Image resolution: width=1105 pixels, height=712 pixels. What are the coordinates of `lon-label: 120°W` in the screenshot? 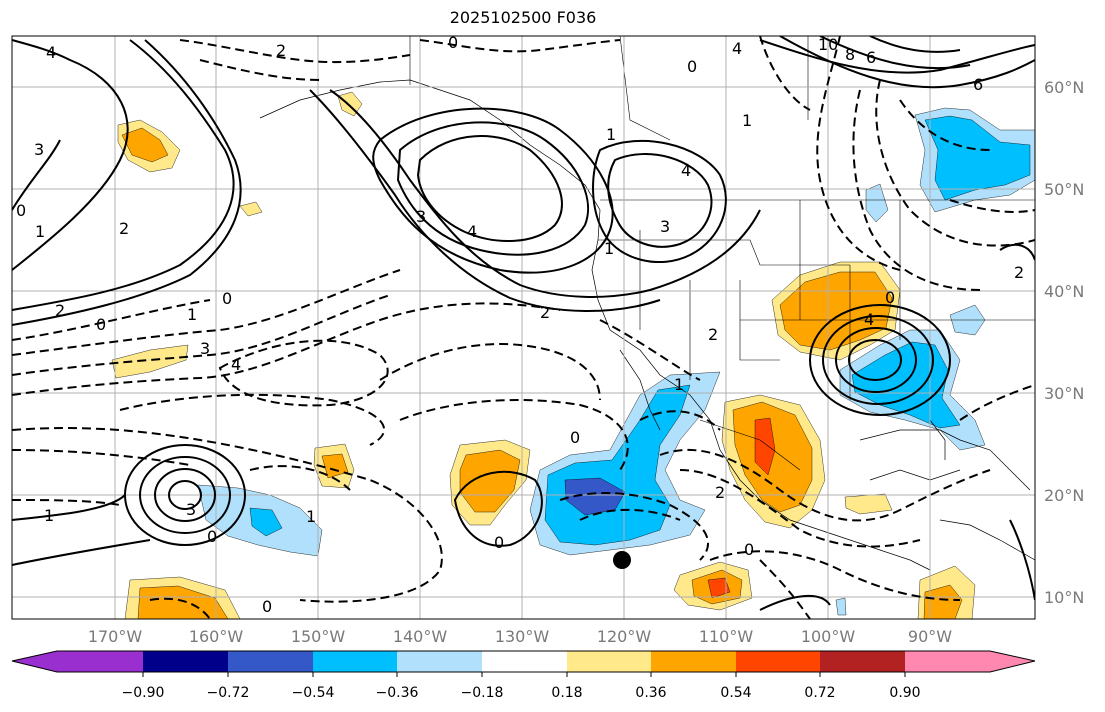 It's located at (624, 636).